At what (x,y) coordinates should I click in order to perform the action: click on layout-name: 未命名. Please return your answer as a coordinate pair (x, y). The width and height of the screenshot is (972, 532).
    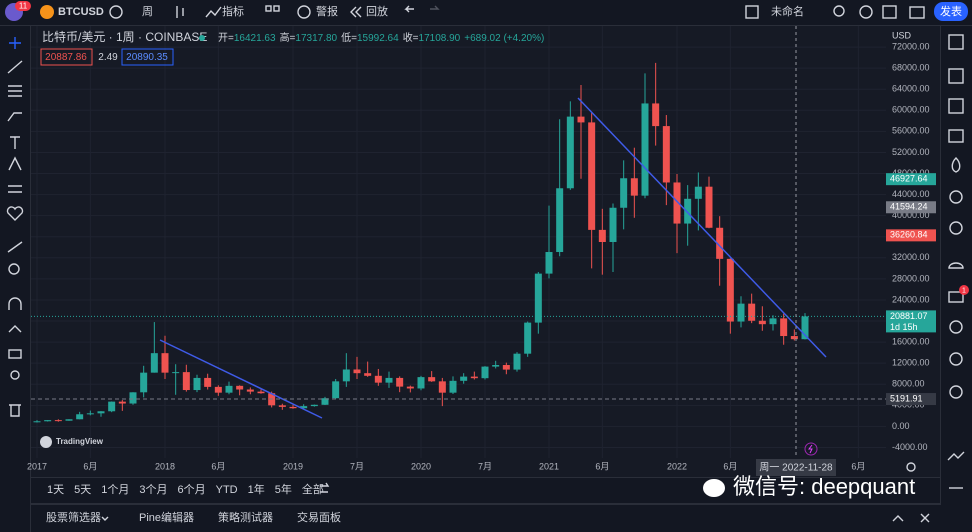
    Looking at the image, I should click on (787, 11).